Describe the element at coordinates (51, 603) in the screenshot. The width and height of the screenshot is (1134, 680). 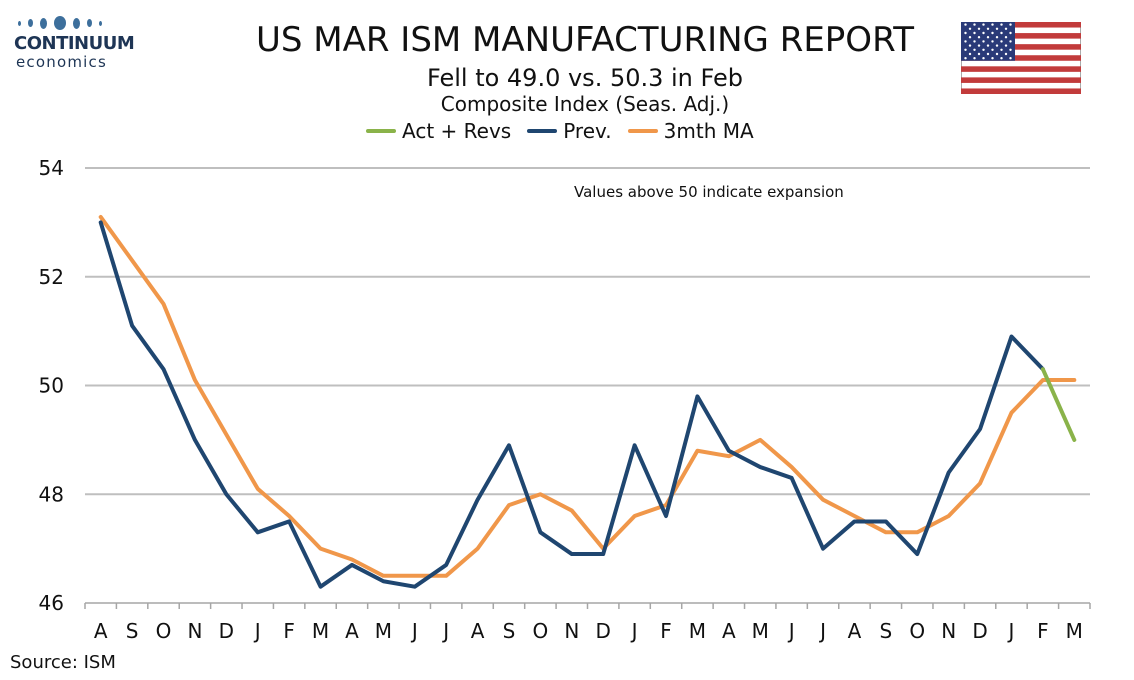
I see `y-tick-label: 46` at that location.